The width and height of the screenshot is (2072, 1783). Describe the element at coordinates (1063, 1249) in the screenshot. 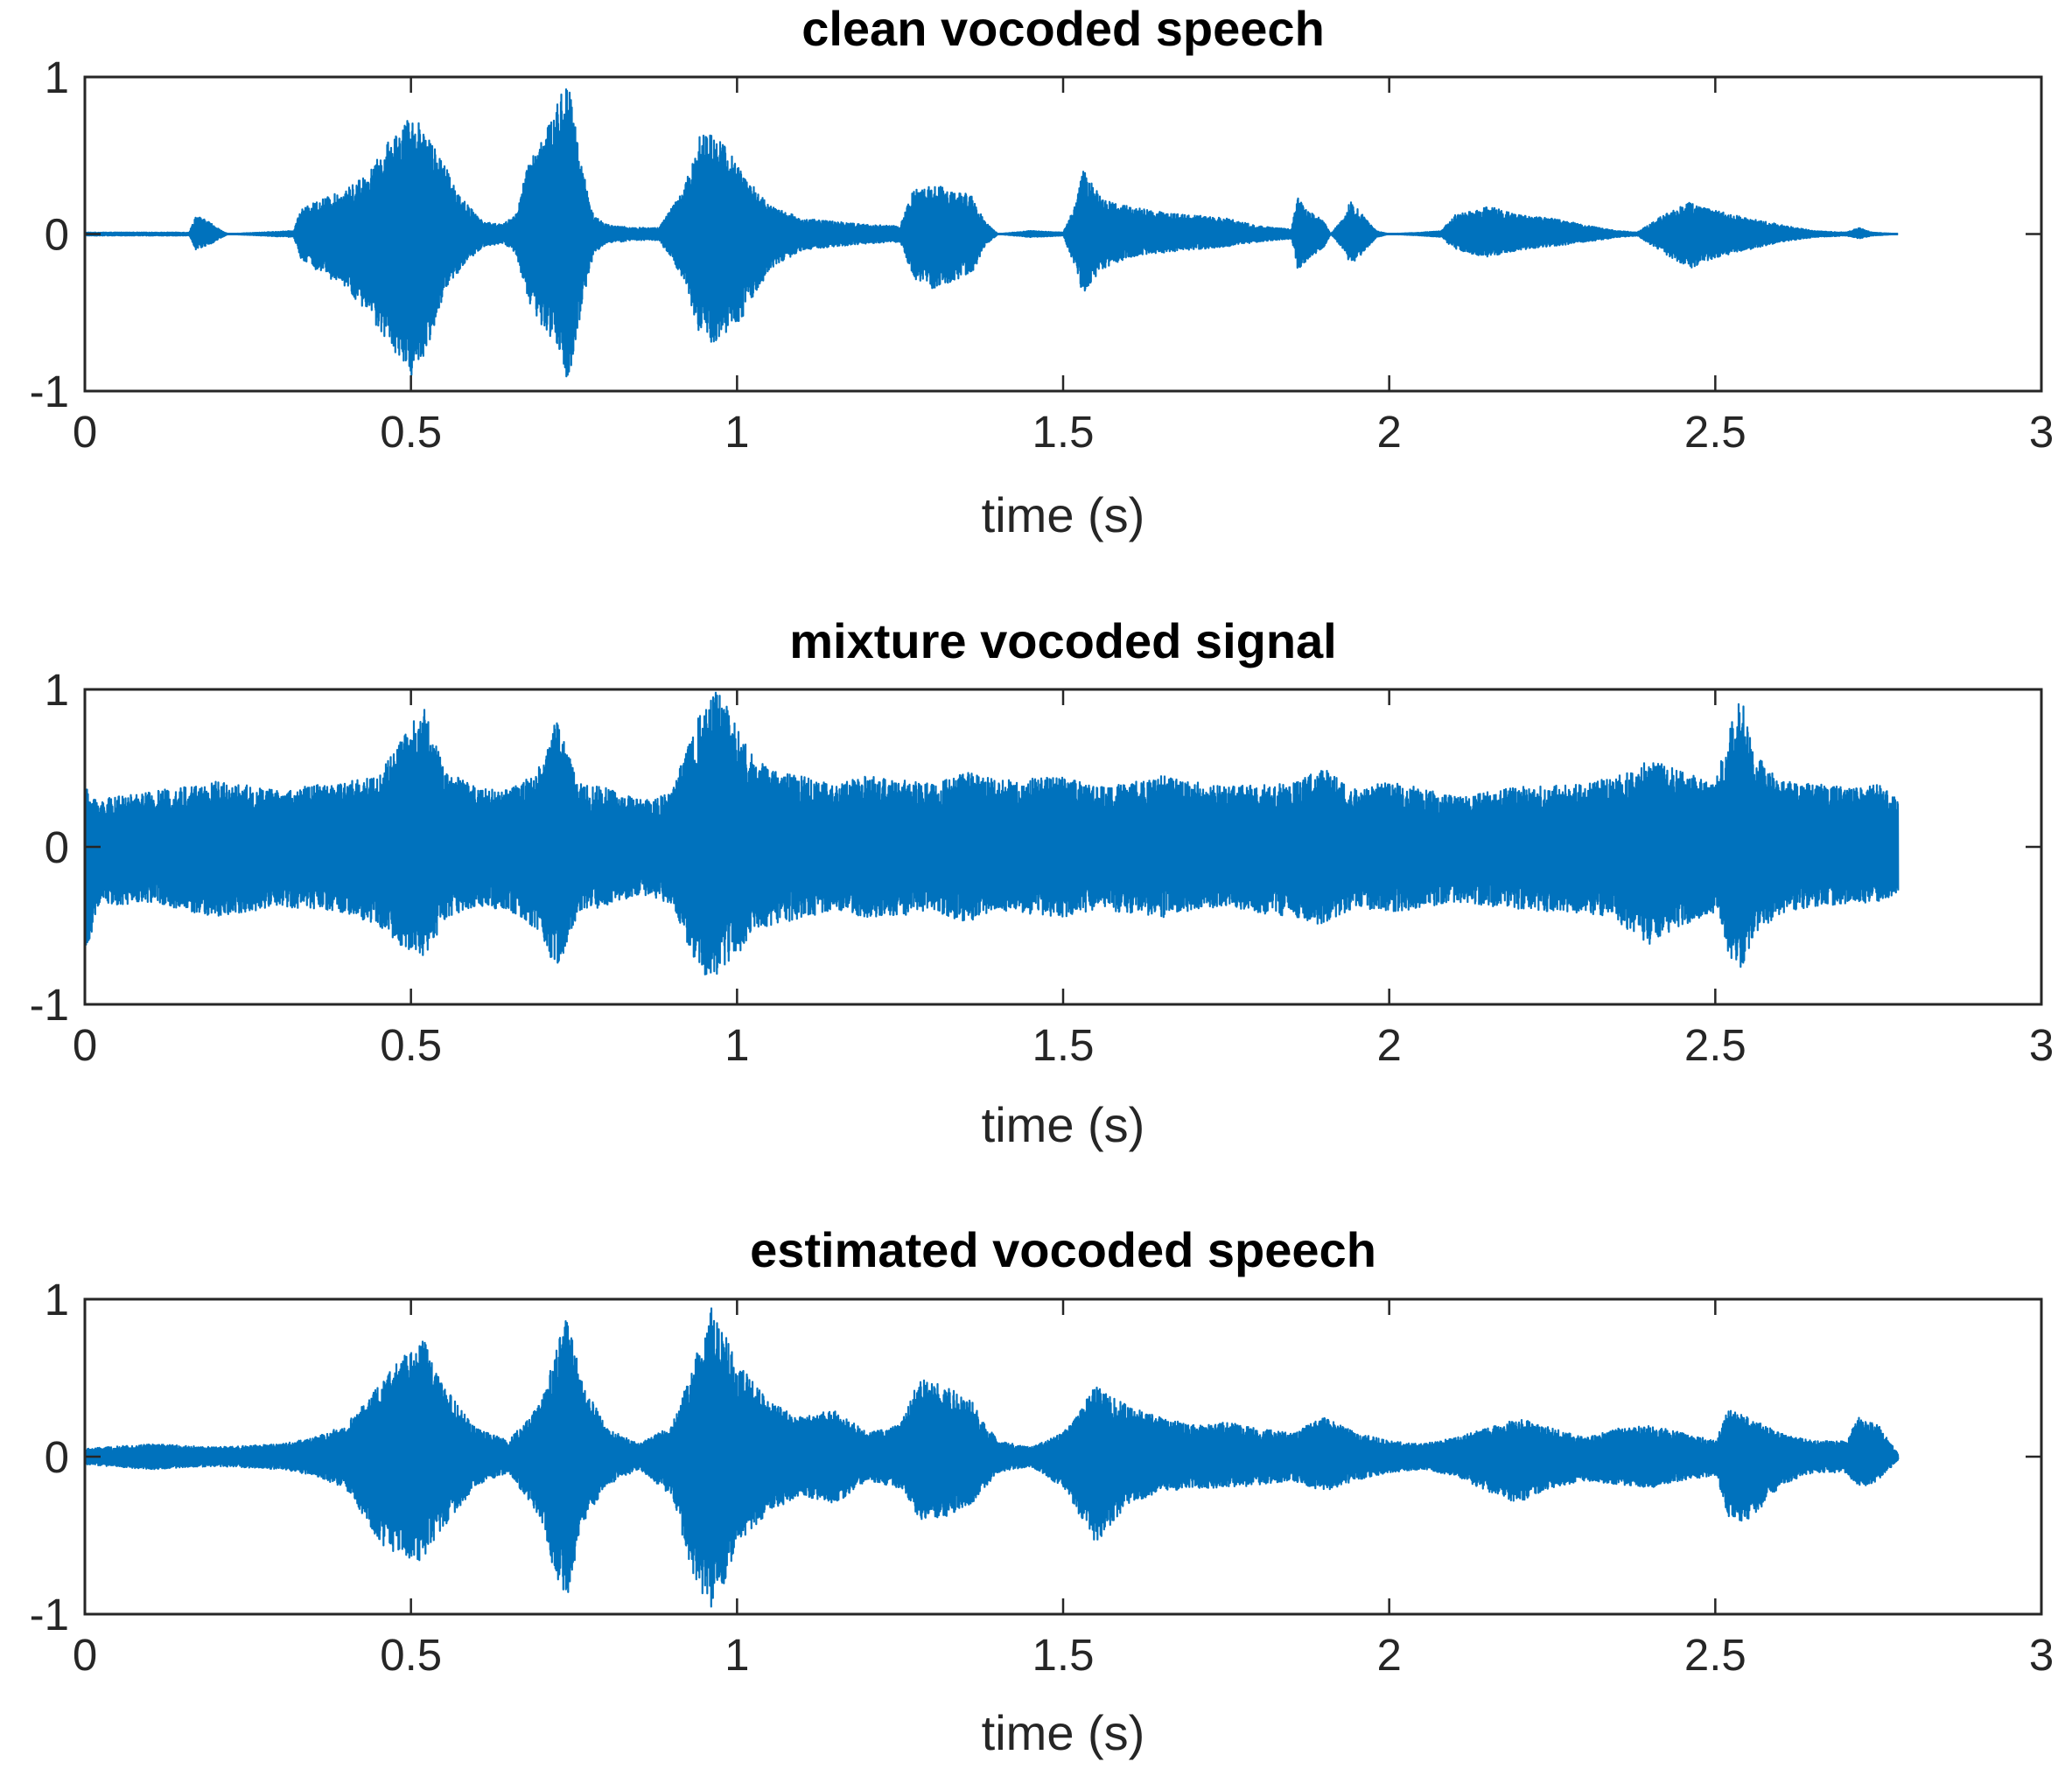

I see `chart-title: estimated vocoded speech` at that location.